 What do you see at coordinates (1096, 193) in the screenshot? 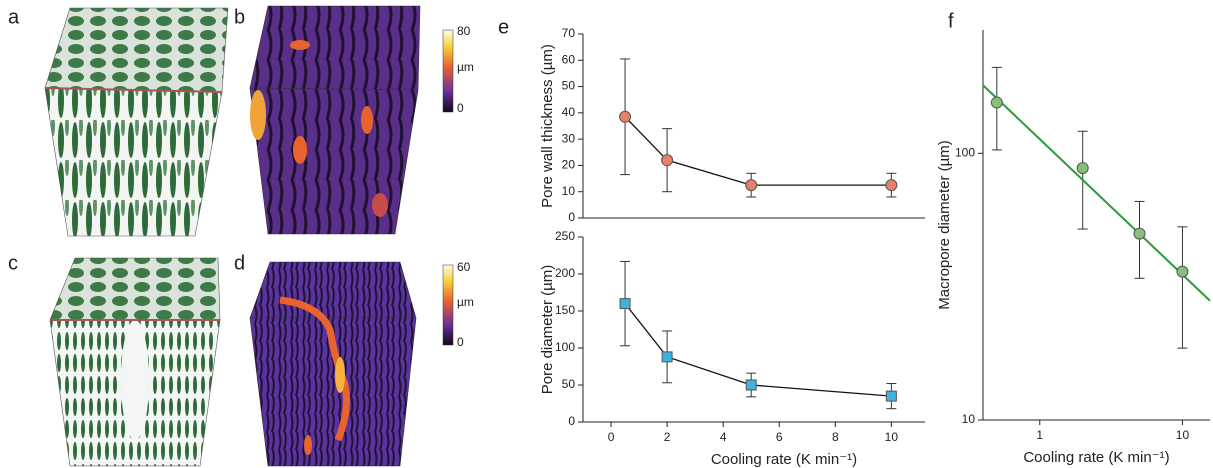
I see `fit-line` at bounding box center [1096, 193].